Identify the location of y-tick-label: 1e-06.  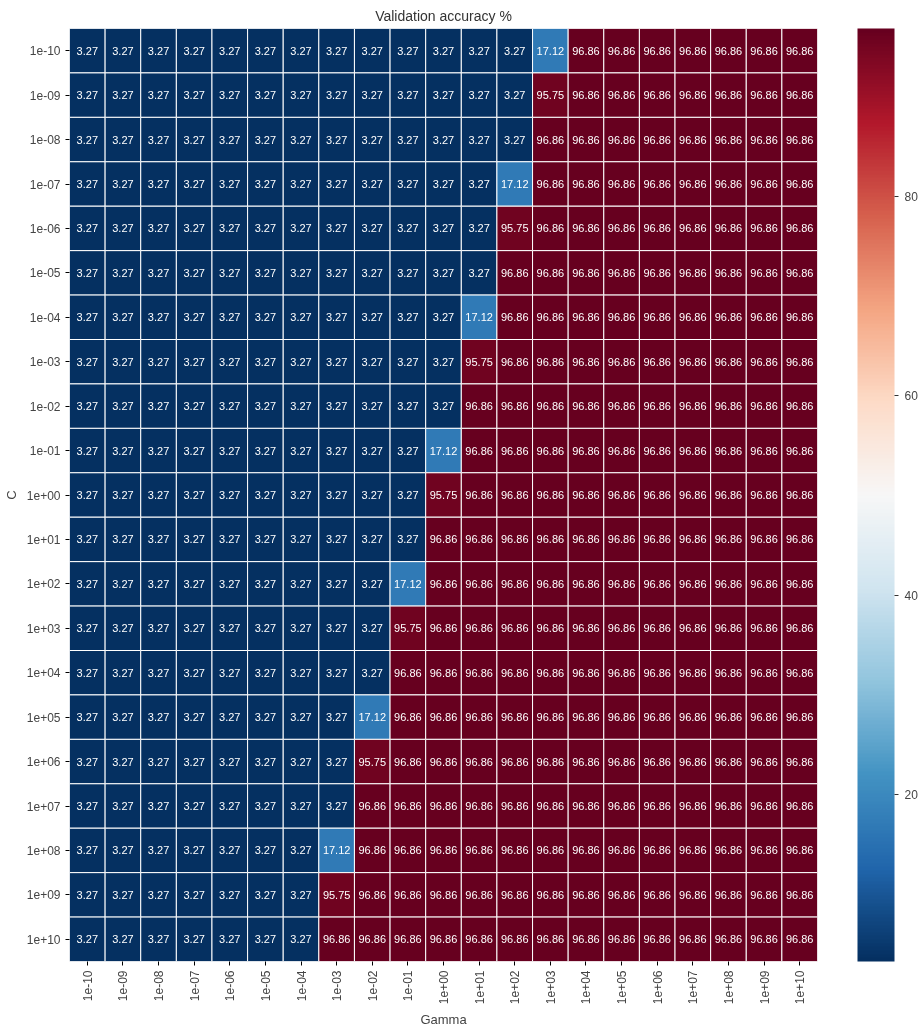
(45, 228).